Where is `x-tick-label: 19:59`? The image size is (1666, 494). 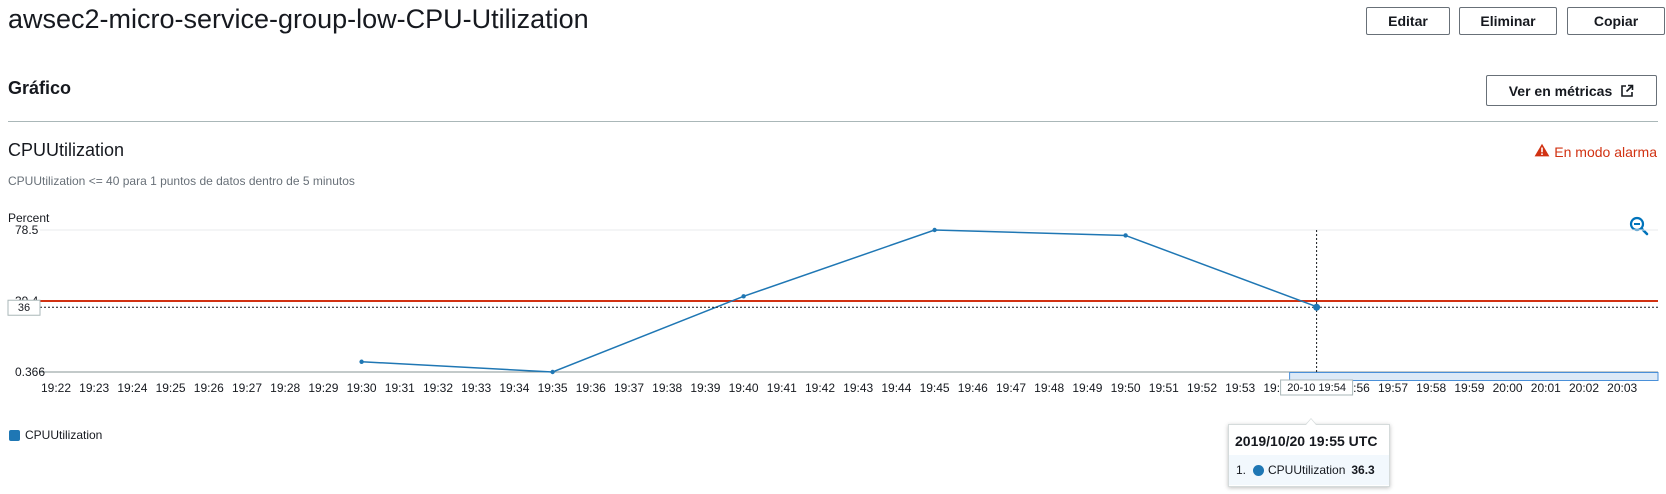 x-tick-label: 19:59 is located at coordinates (1469, 388).